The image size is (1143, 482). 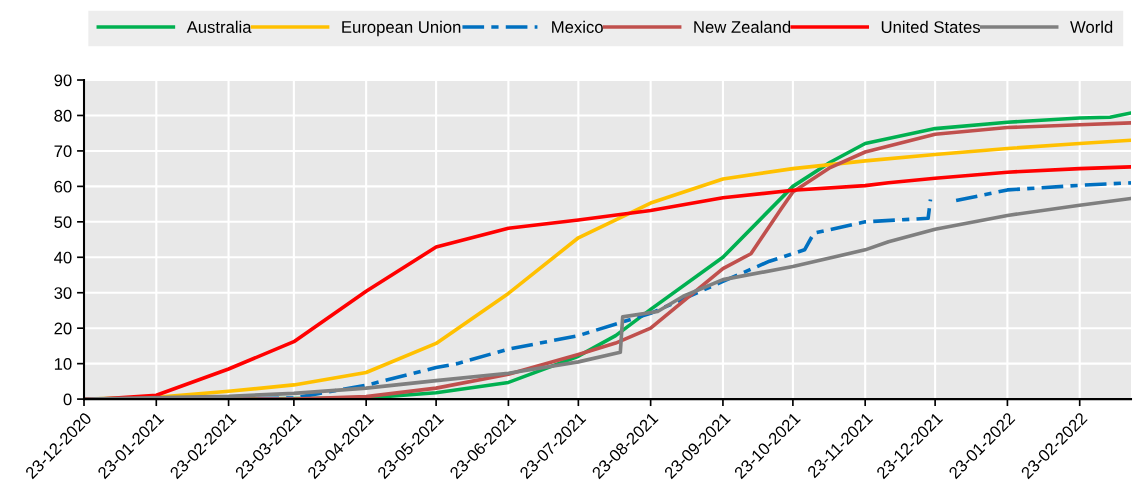 What do you see at coordinates (401, 28) in the screenshot?
I see `legend-label: European Union` at bounding box center [401, 28].